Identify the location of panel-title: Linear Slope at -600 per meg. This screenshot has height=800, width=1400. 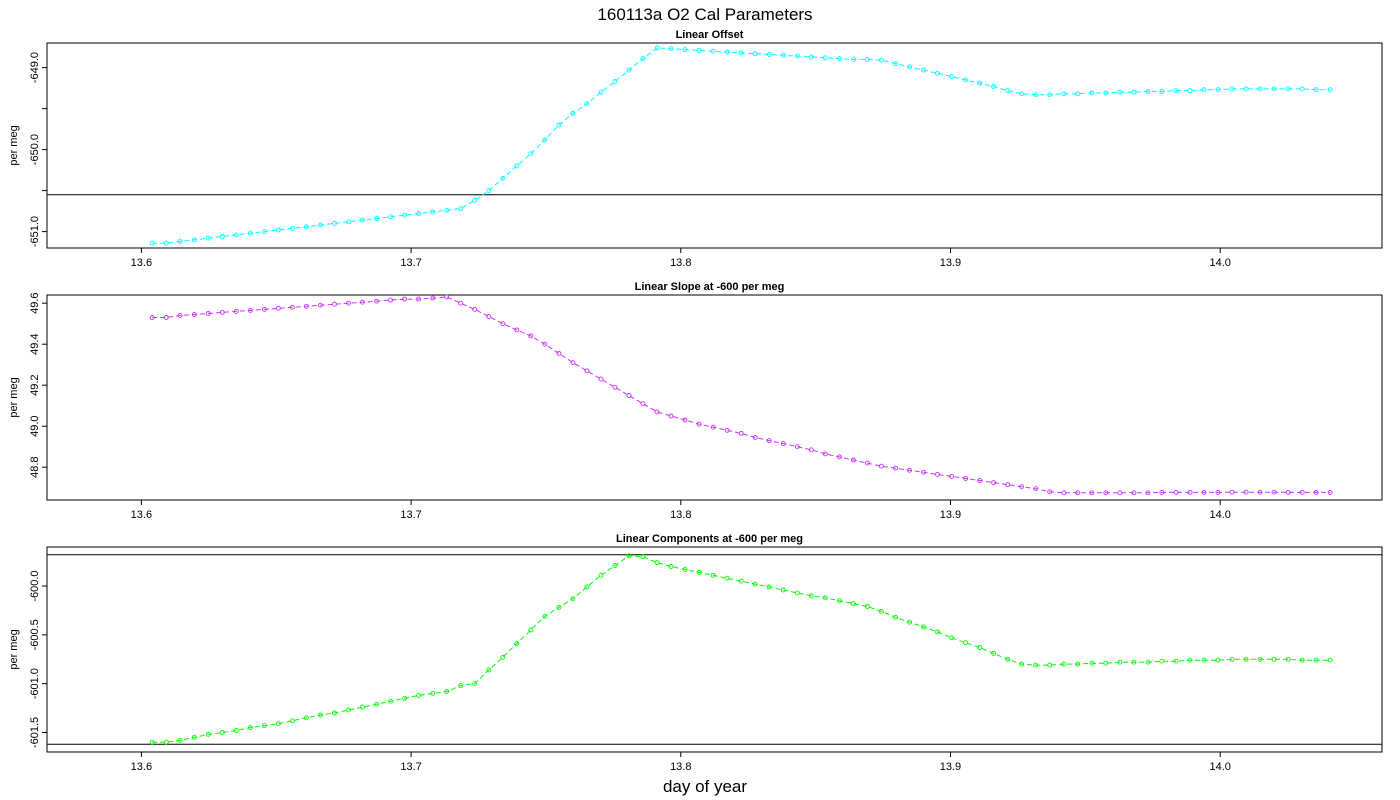
(710, 287).